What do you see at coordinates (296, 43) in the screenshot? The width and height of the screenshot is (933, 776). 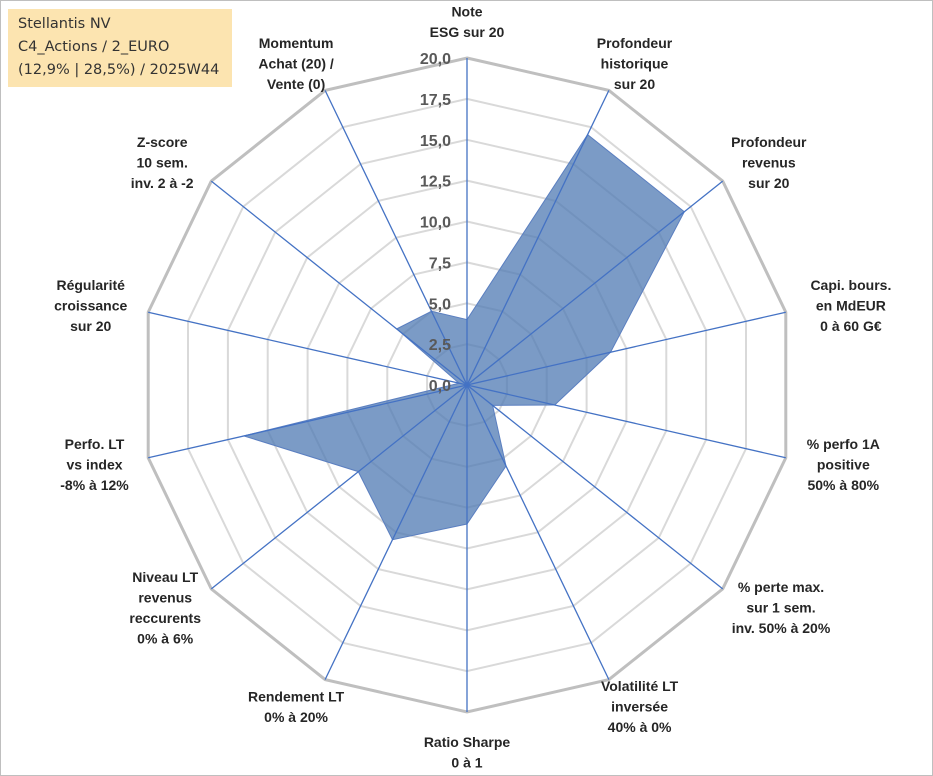 I see `axis-label-line: Momentum` at bounding box center [296, 43].